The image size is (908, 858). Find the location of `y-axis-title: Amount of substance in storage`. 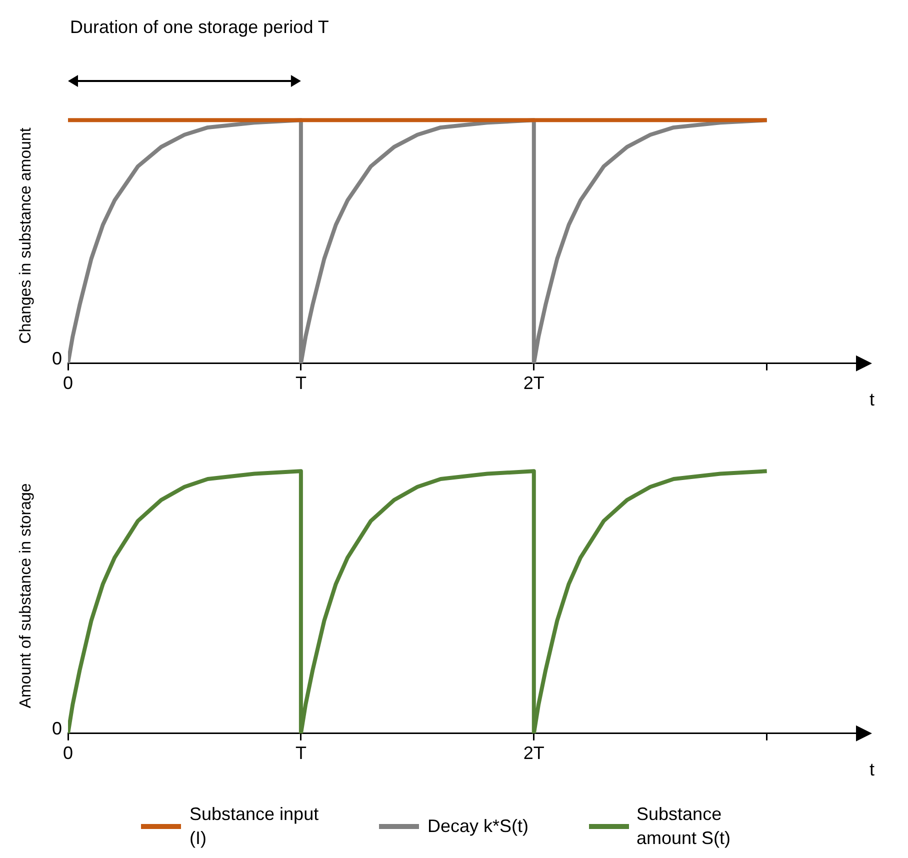

y-axis-title: Amount of substance in storage is located at coordinates (25, 595).